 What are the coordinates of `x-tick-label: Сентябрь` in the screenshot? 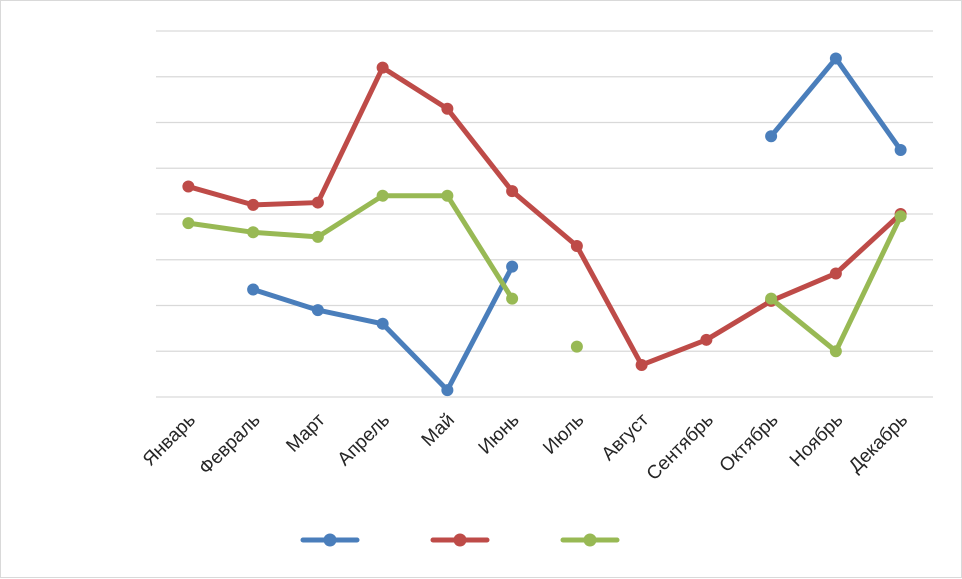 It's located at (680, 447).